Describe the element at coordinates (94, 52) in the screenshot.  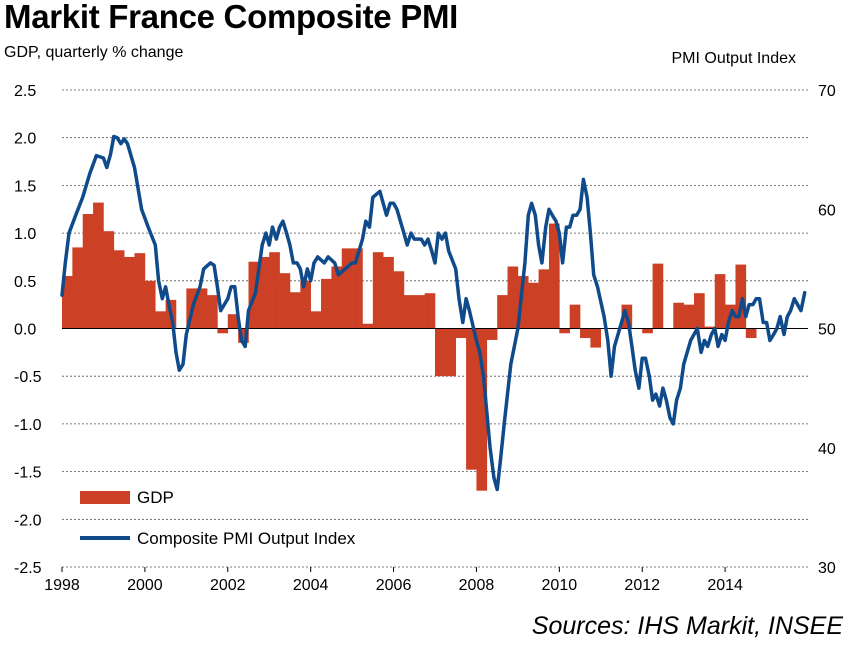
I see `left-axis-label: GDP, quarterly % change` at that location.